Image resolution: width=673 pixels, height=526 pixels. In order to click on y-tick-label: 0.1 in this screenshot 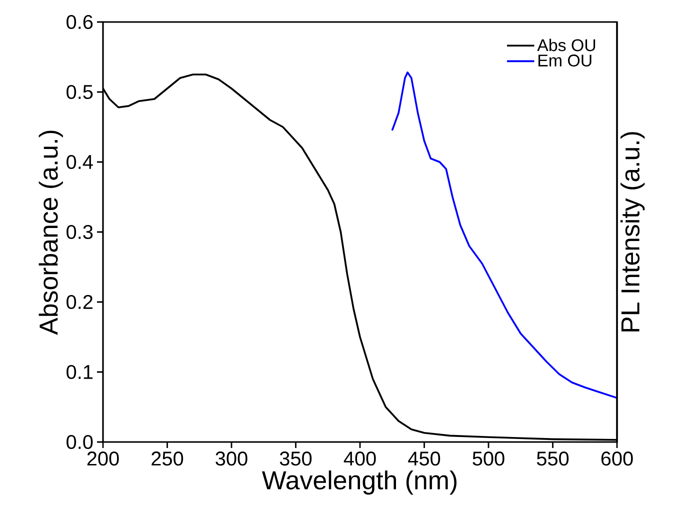, I will do `click(79, 372)`.